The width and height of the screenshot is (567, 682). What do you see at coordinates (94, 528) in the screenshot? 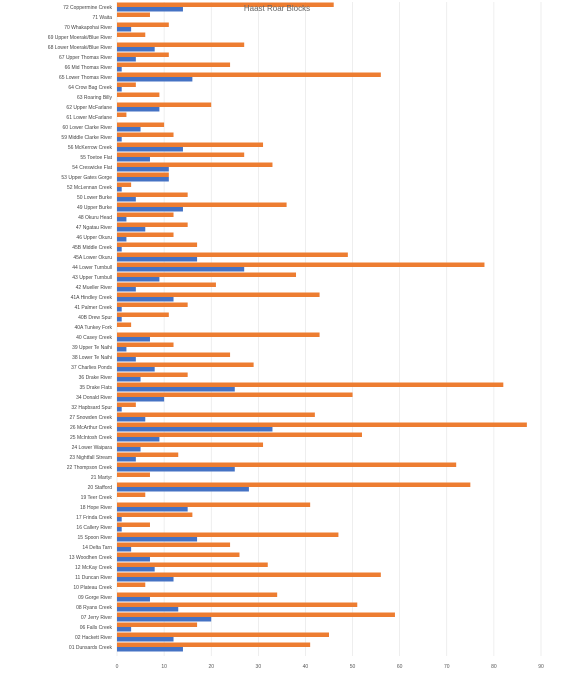
I see `category-label: 16 Callery River` at bounding box center [94, 528].